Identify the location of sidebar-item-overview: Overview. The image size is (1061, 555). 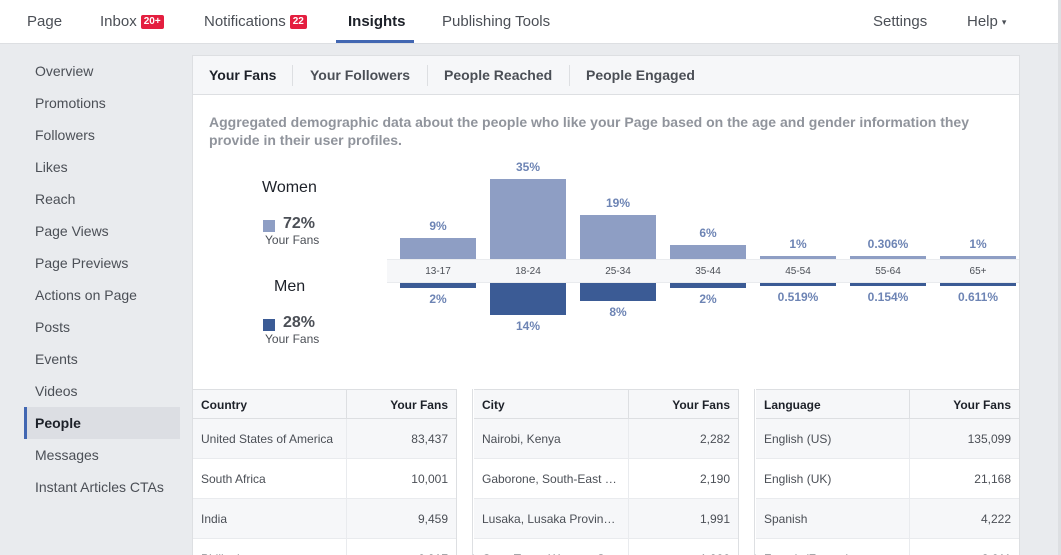
(64, 71).